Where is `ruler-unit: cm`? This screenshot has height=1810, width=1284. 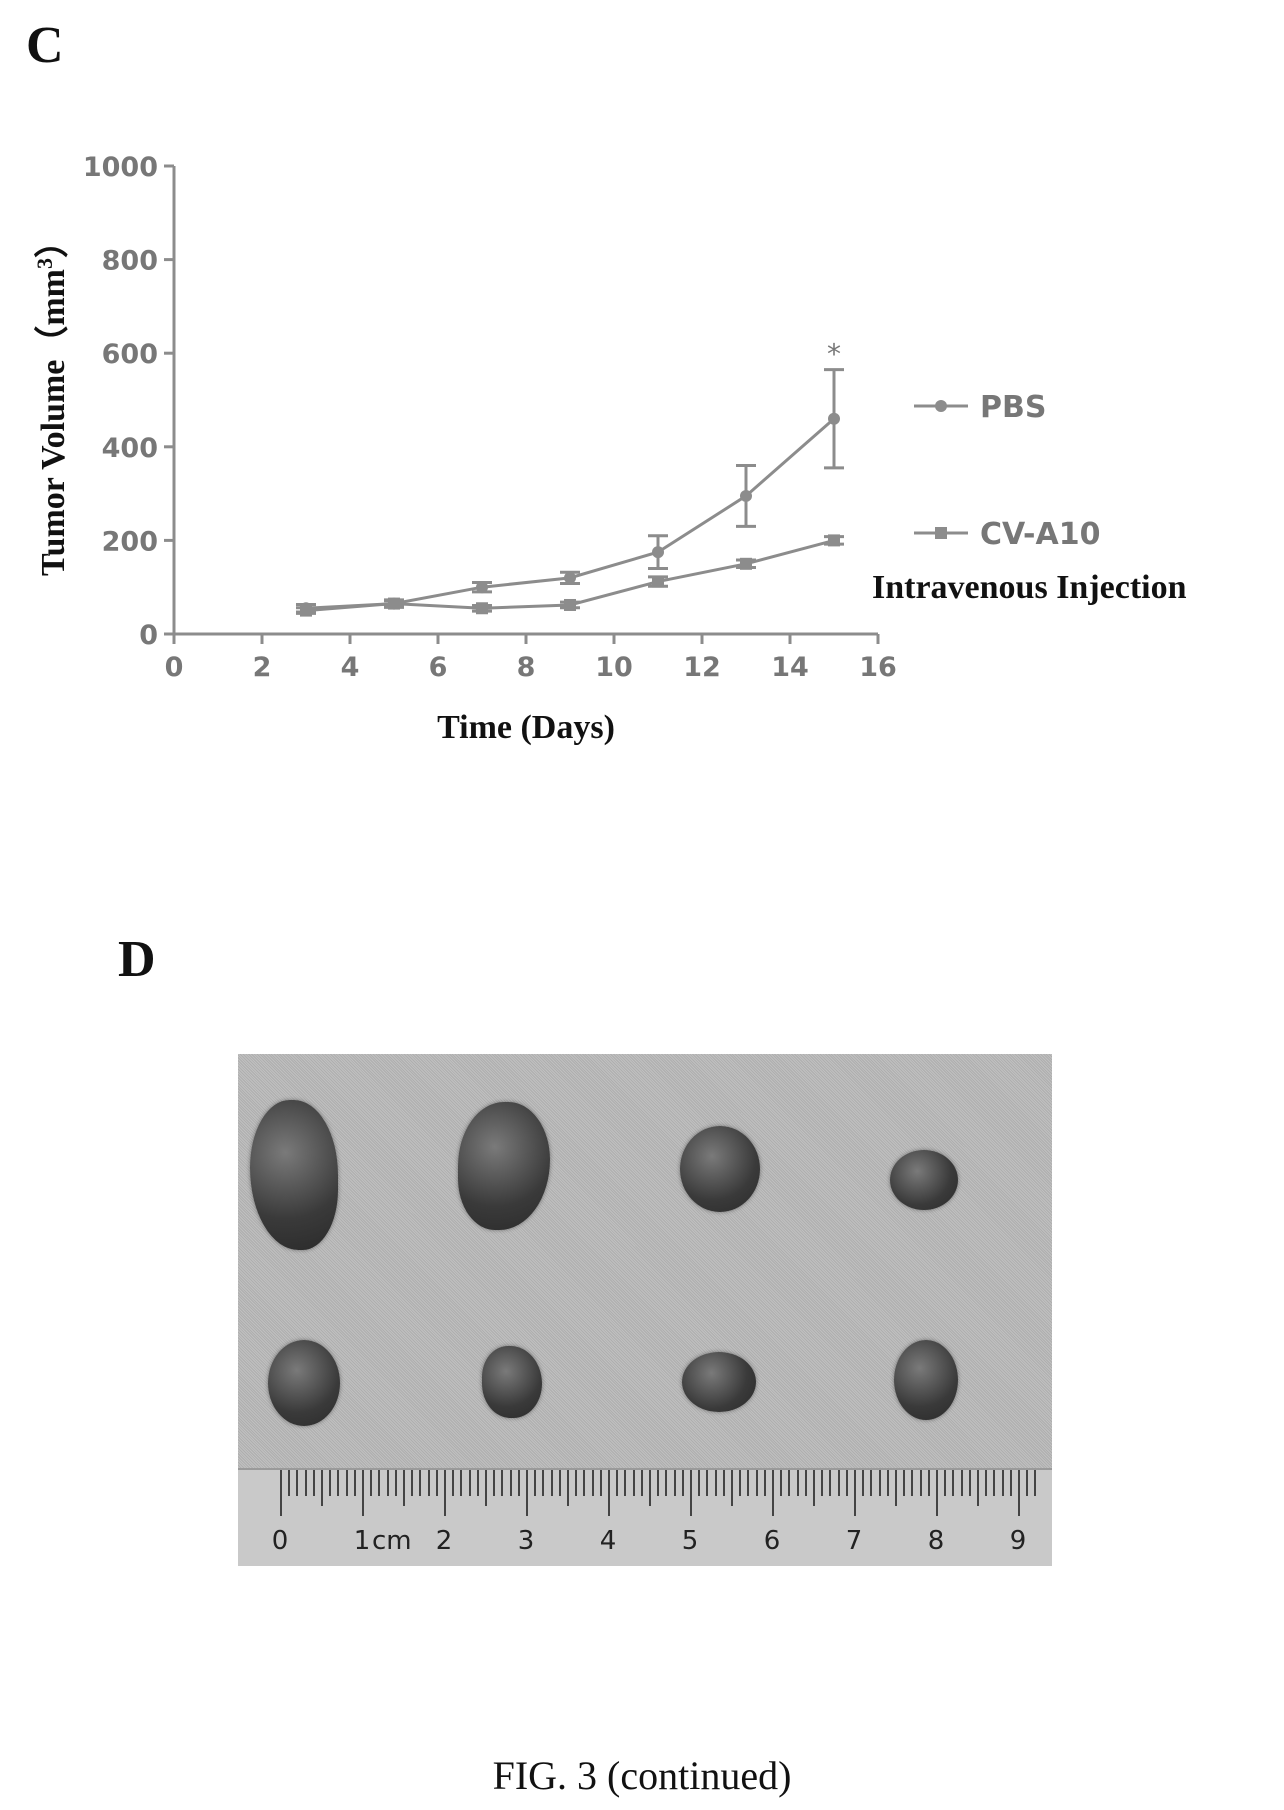 ruler-unit: cm is located at coordinates (392, 1541).